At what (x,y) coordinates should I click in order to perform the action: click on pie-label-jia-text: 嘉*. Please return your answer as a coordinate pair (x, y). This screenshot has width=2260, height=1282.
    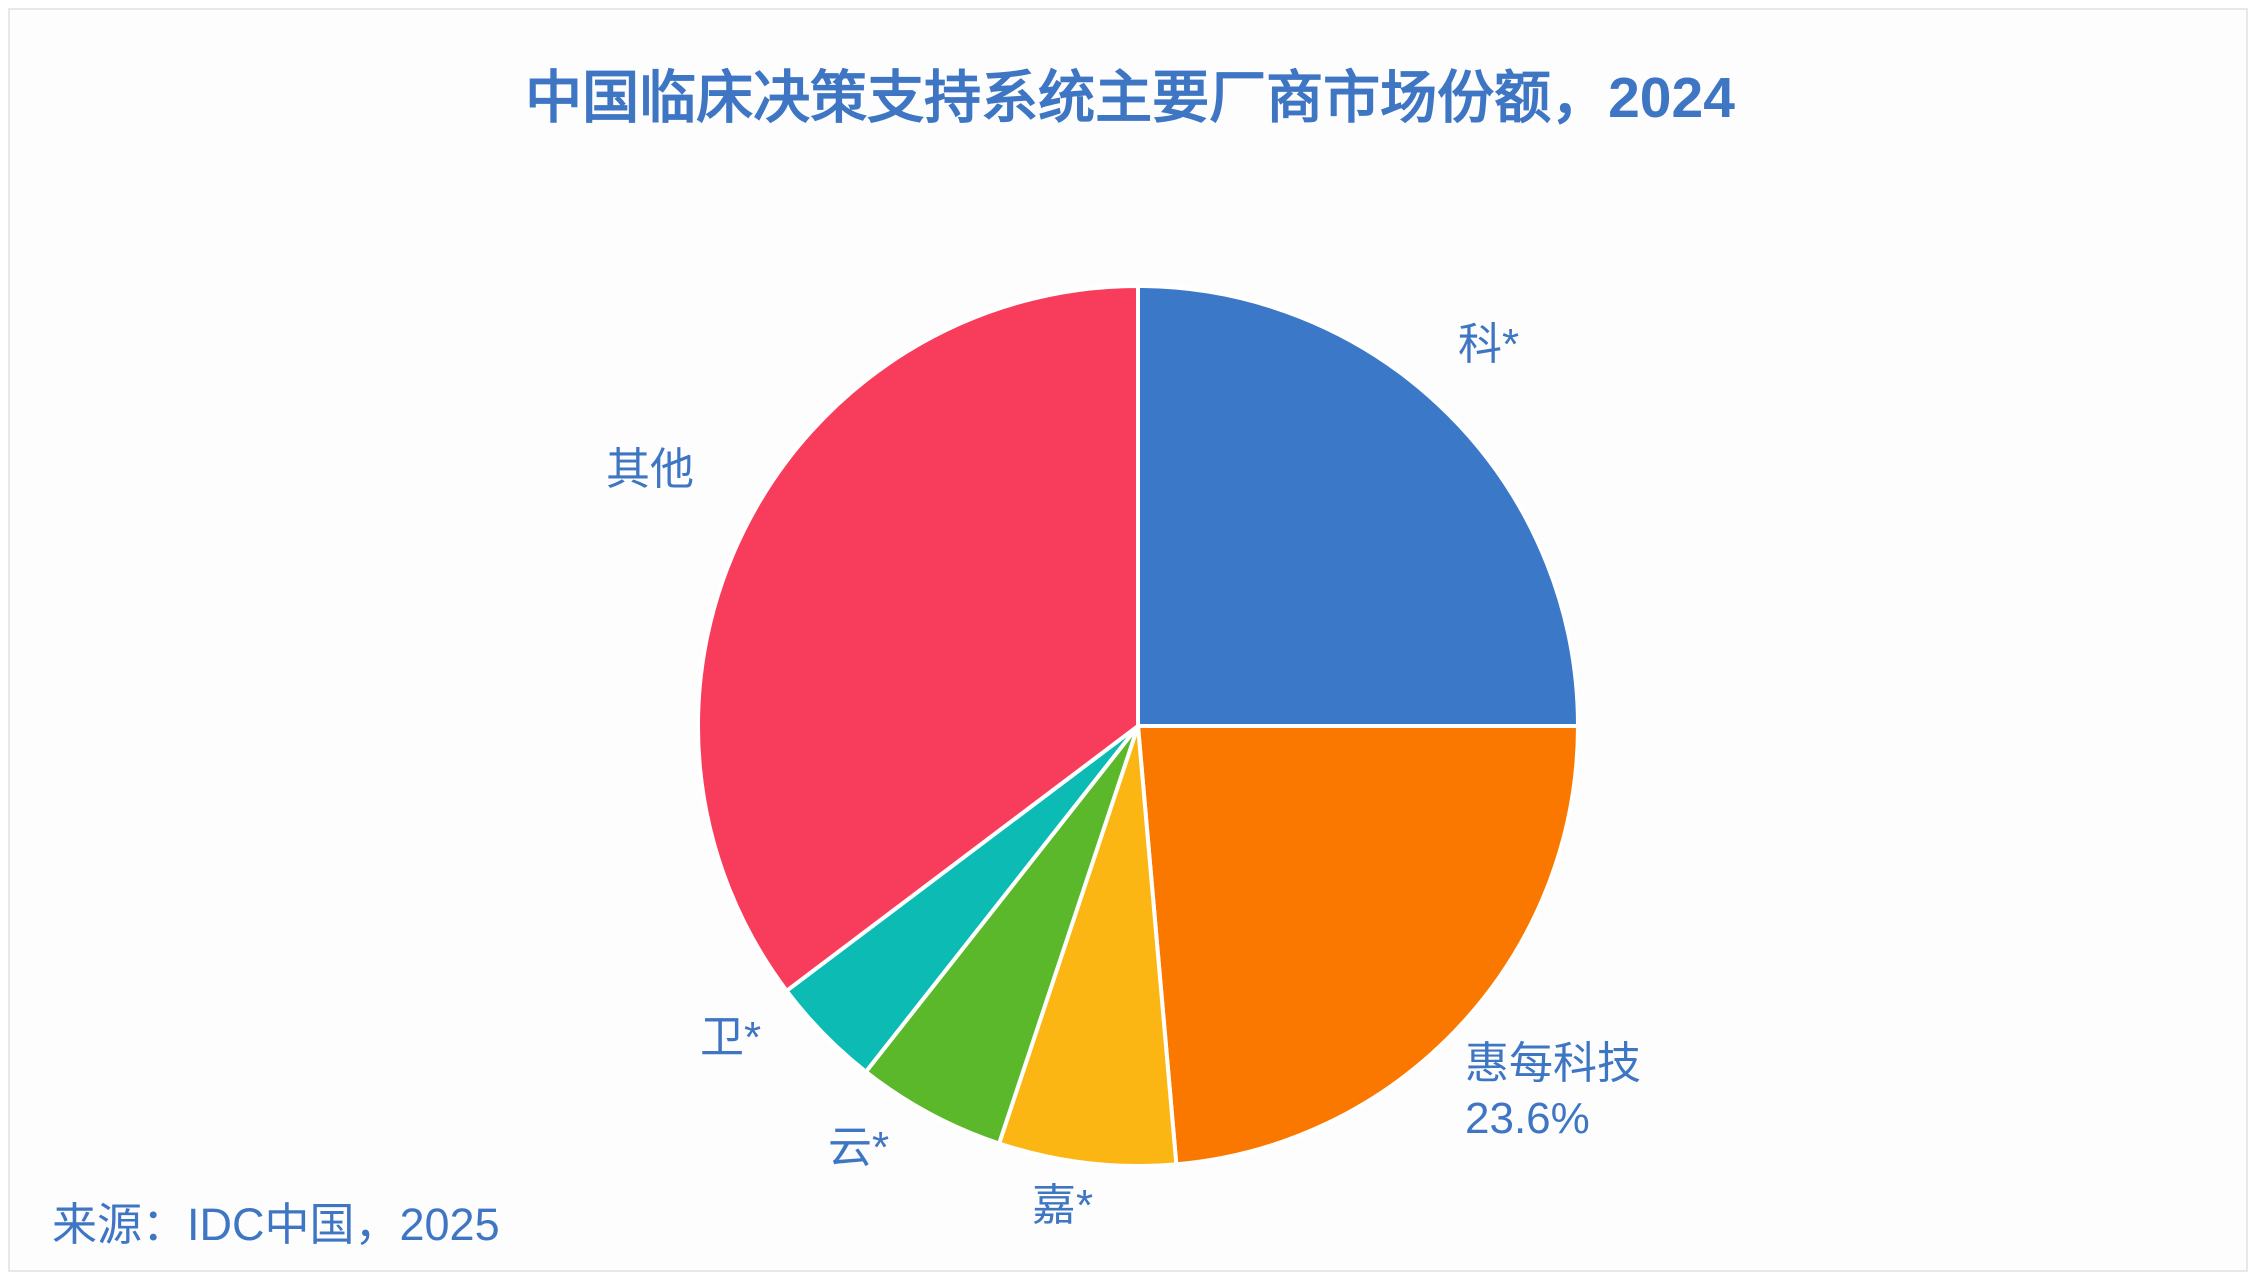
    Looking at the image, I should click on (1063, 1205).